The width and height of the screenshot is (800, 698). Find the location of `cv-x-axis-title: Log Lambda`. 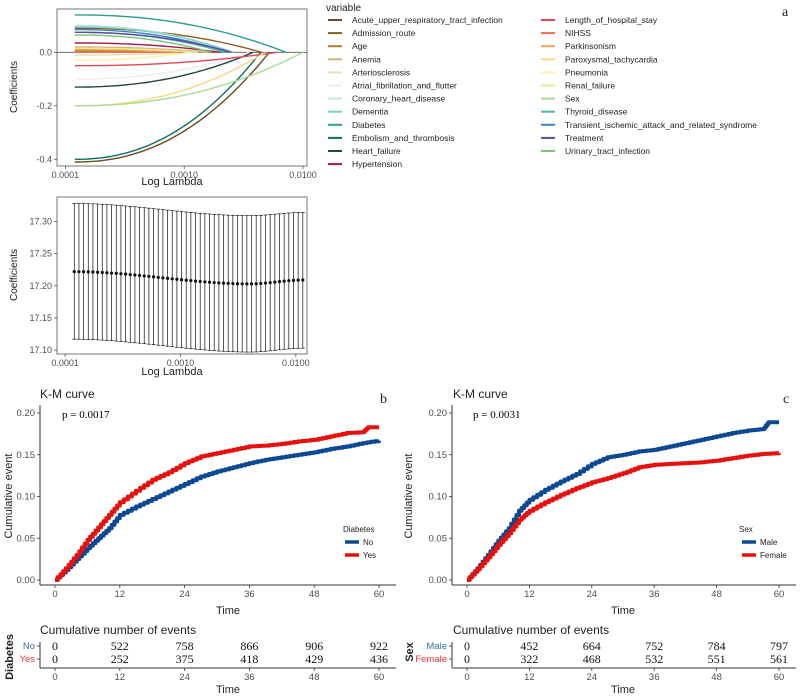

cv-x-axis-title: Log Lambda is located at coordinates (172, 372).